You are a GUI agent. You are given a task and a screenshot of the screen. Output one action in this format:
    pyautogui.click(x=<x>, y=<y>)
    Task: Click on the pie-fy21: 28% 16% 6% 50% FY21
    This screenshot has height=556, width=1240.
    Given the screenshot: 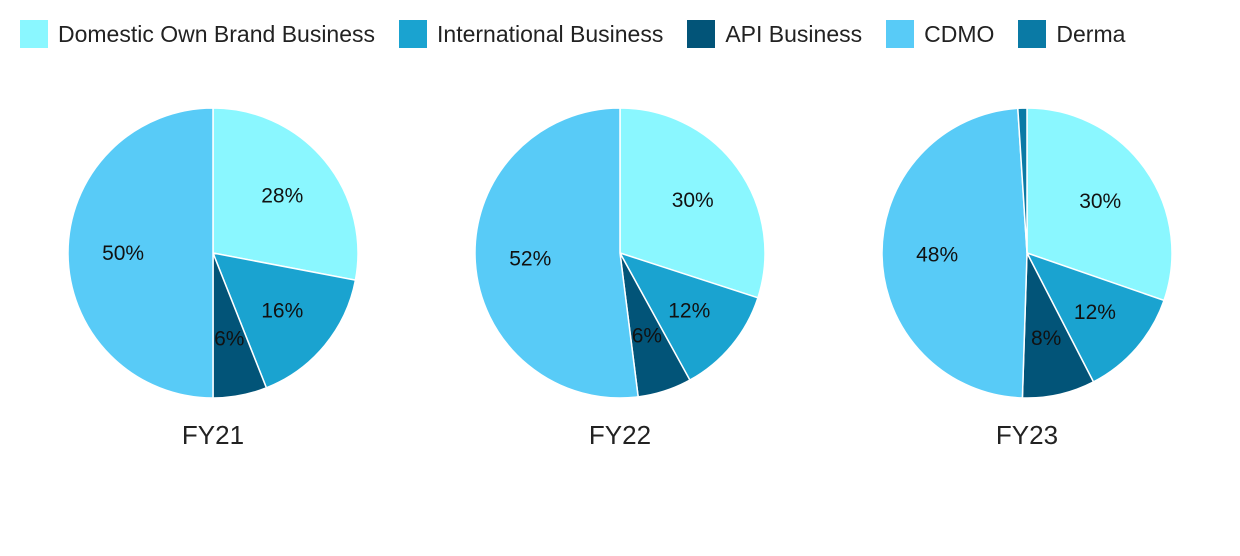 What is the action you would take?
    pyautogui.click(x=213, y=278)
    